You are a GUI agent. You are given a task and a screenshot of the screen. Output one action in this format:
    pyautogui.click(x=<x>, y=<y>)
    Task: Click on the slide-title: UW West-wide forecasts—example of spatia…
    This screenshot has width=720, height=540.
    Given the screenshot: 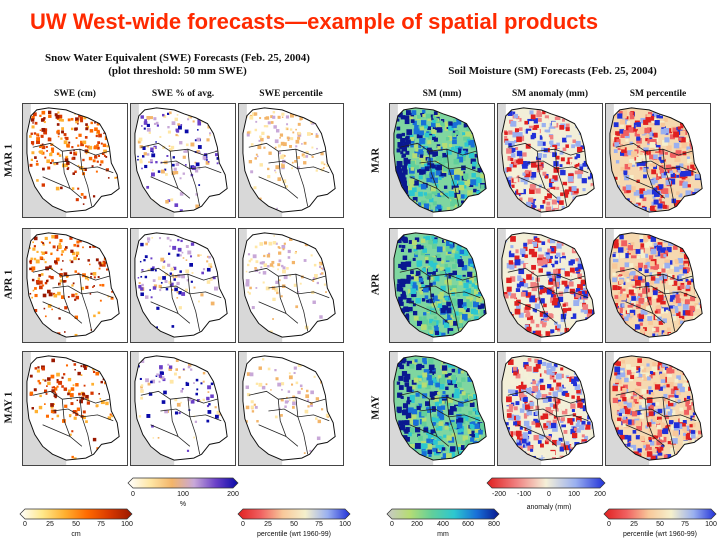 What is the action you would take?
    pyautogui.click(x=314, y=21)
    